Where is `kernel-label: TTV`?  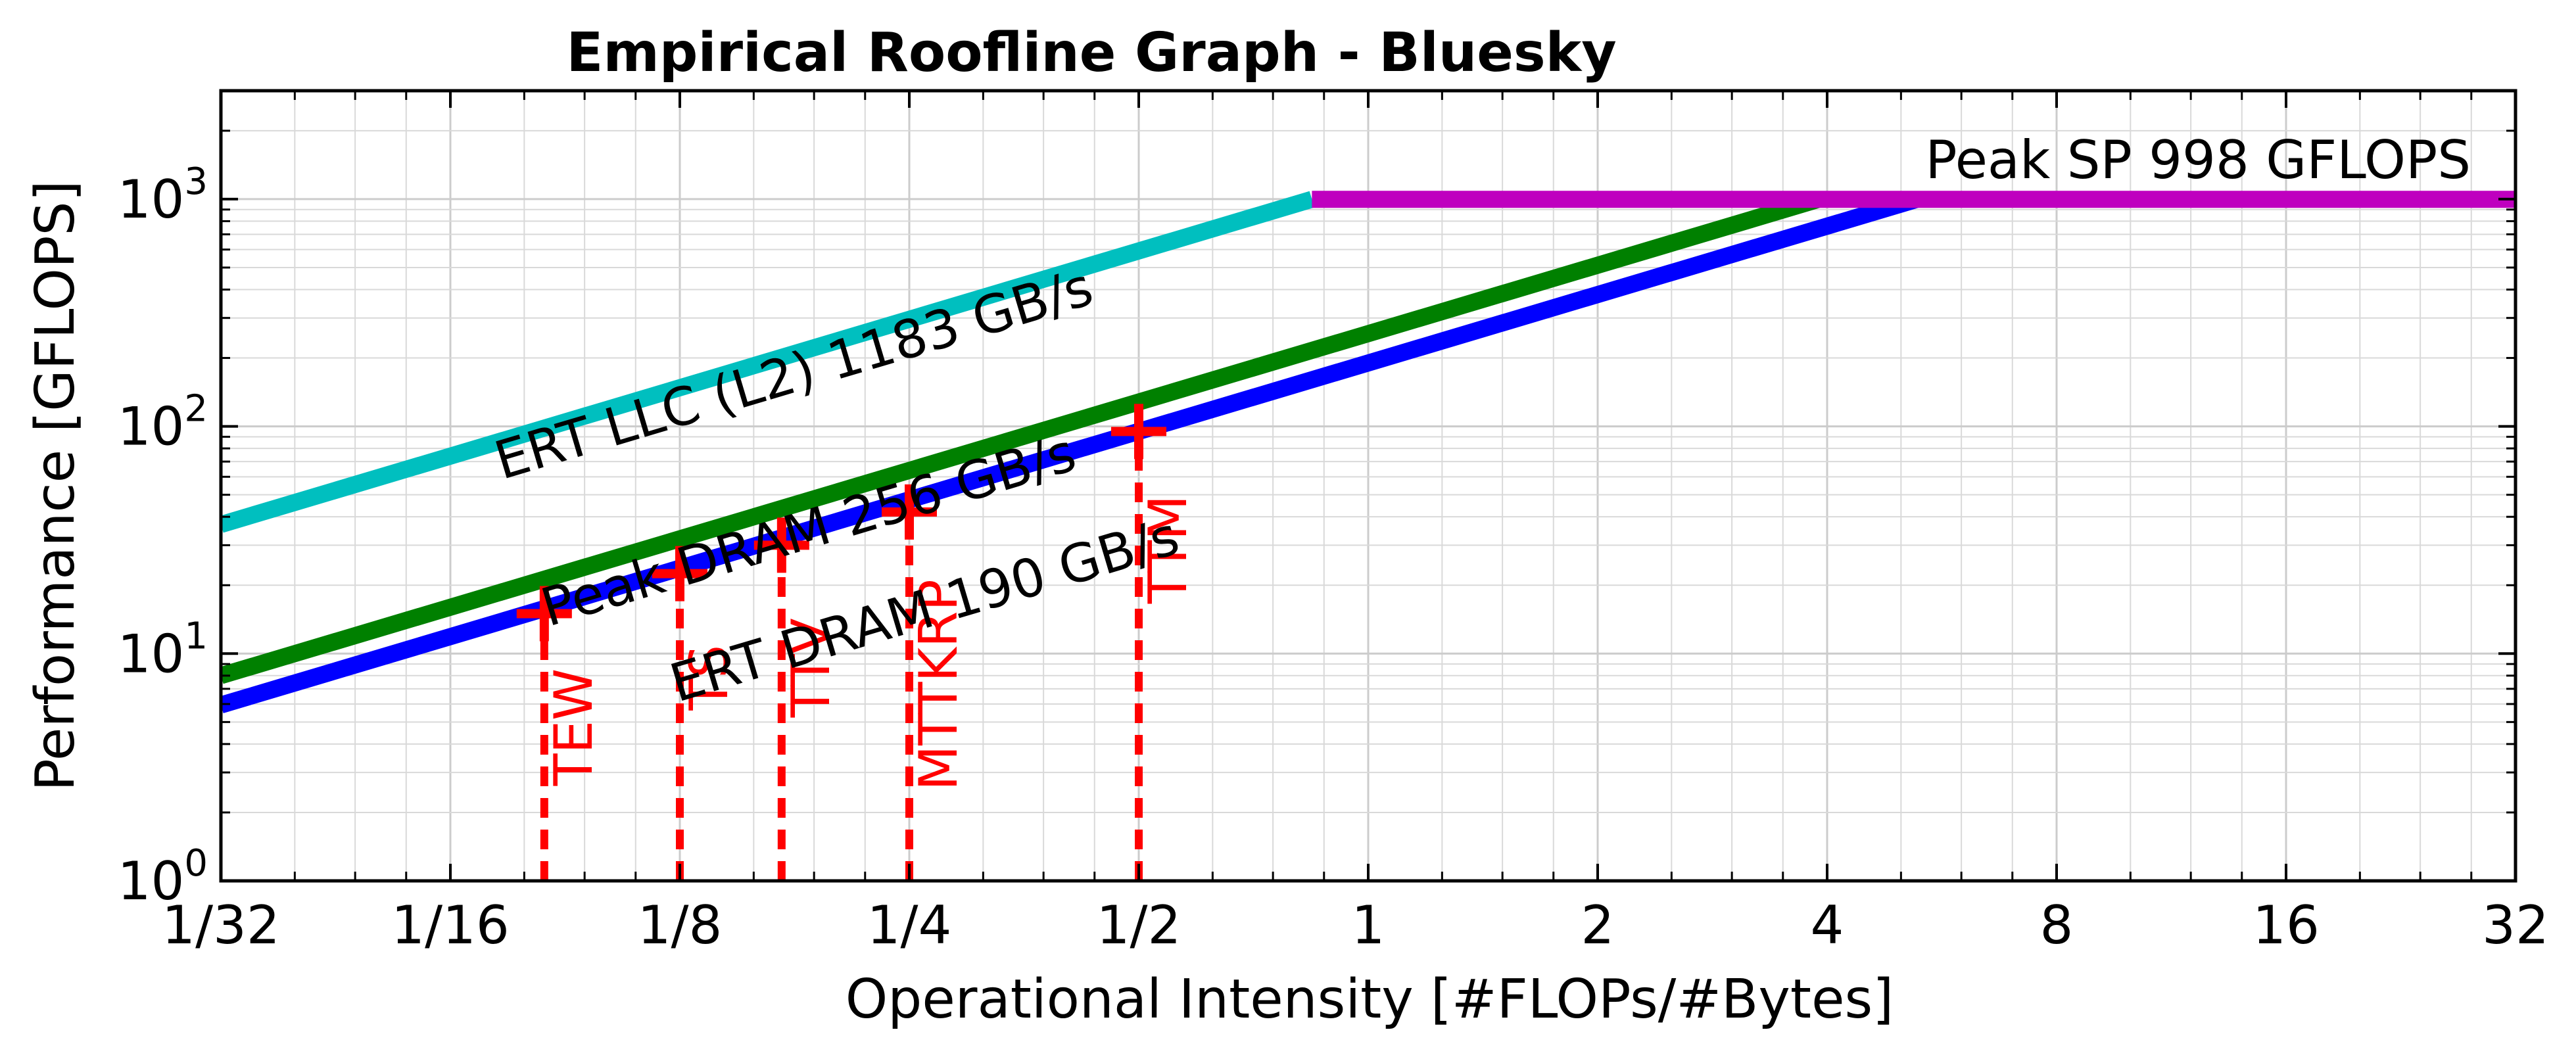
kernel-label: TTV is located at coordinates (811, 668).